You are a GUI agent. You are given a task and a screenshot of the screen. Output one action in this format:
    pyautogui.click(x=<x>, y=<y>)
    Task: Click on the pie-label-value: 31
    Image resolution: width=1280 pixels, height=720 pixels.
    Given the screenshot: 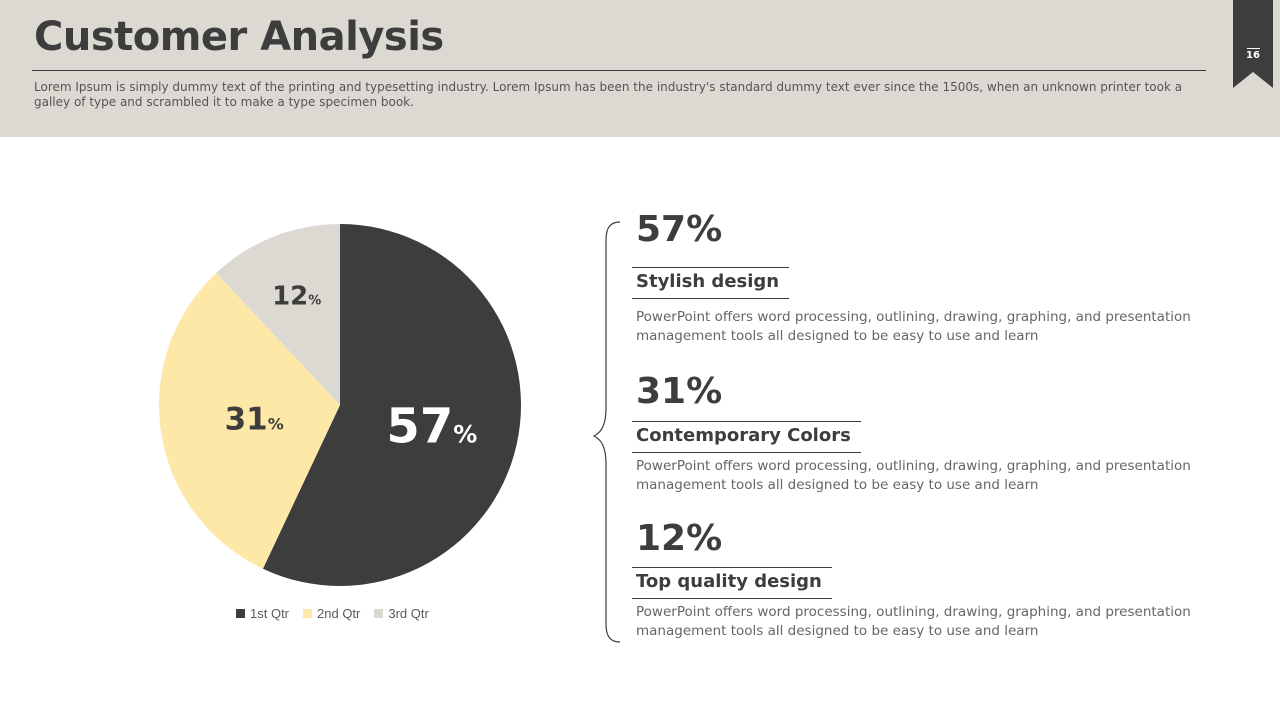 What is the action you would take?
    pyautogui.click(x=246, y=419)
    